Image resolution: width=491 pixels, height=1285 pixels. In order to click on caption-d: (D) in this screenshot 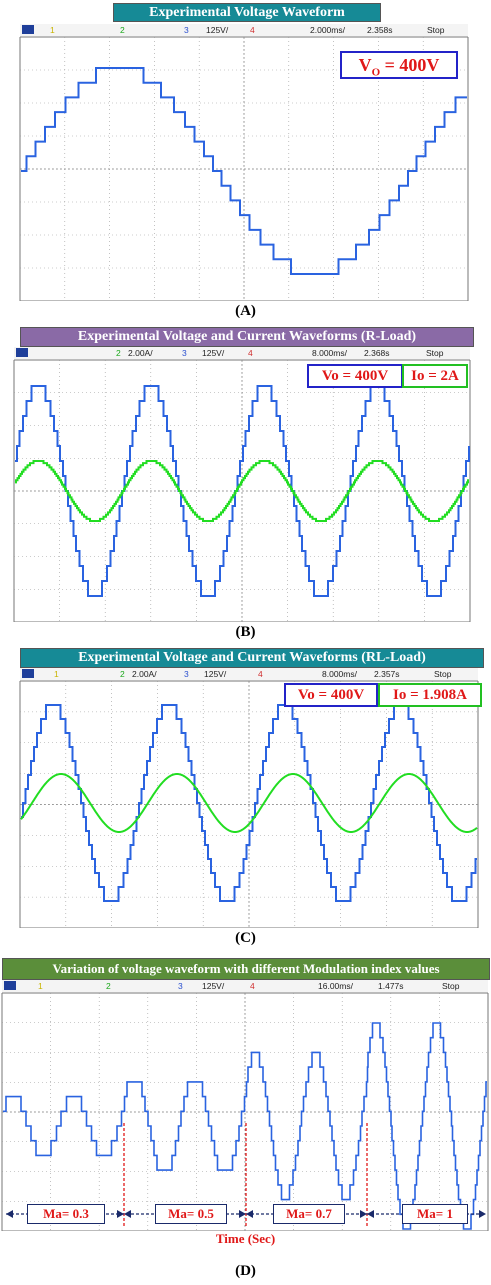, I will do `click(245, 1271)`.